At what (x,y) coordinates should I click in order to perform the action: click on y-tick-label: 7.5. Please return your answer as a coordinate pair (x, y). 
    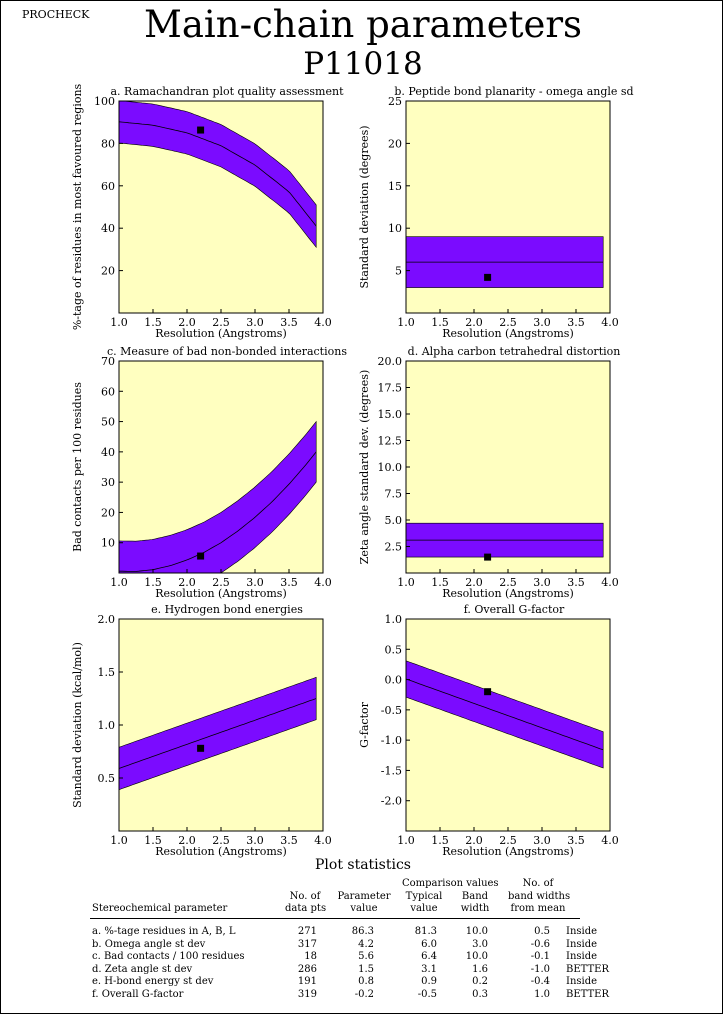
    Looking at the image, I should click on (394, 494).